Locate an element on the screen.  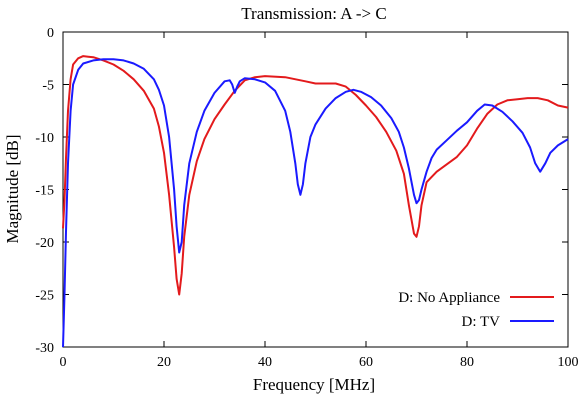
y-tick-label: 0 is located at coordinates (50, 33).